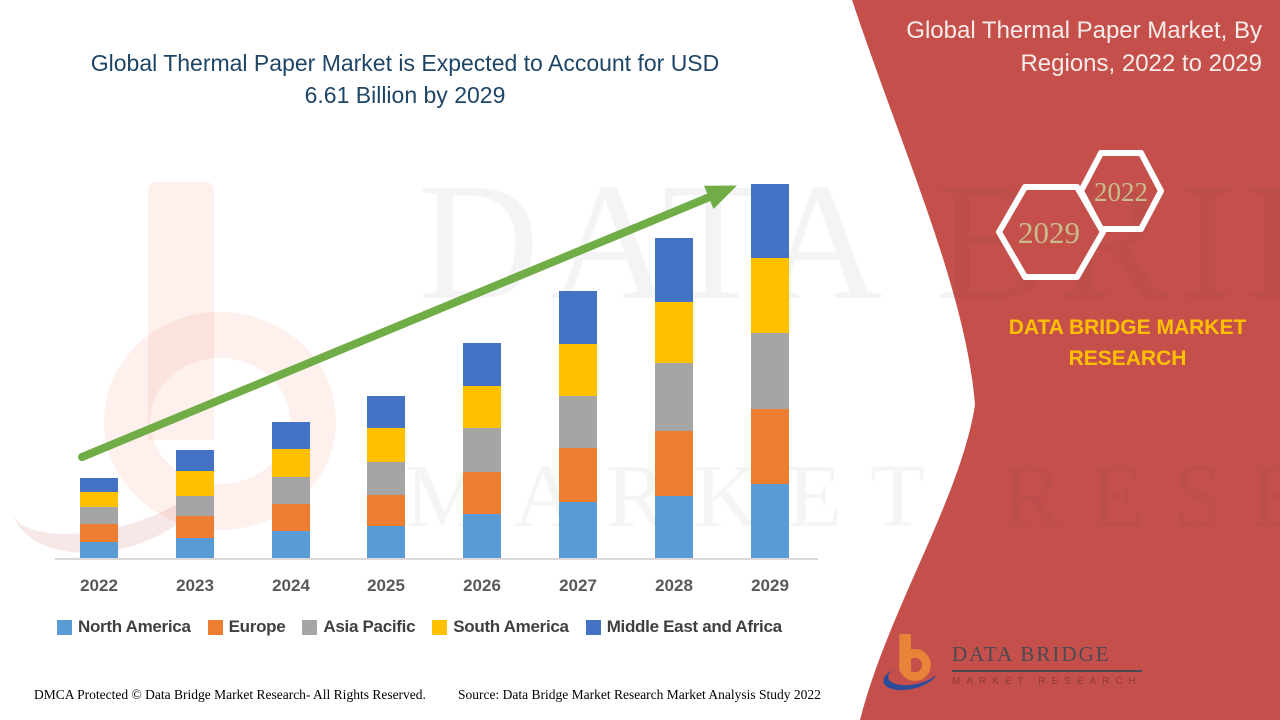 This screenshot has width=1280, height=720. I want to click on legend-label: South America, so click(511, 626).